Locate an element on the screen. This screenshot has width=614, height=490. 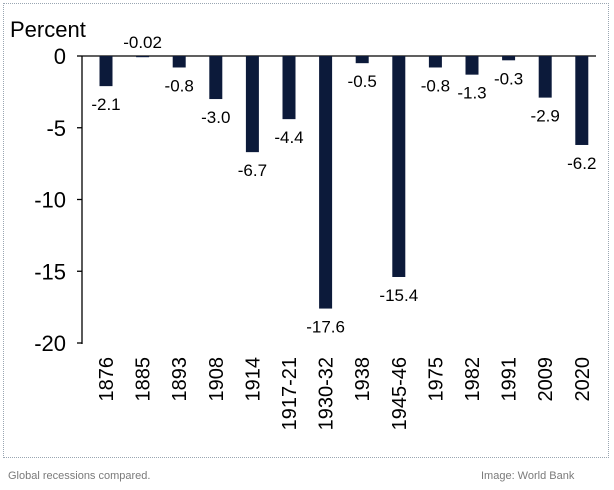
image-credit: Image: World Bank is located at coordinates (528, 476).